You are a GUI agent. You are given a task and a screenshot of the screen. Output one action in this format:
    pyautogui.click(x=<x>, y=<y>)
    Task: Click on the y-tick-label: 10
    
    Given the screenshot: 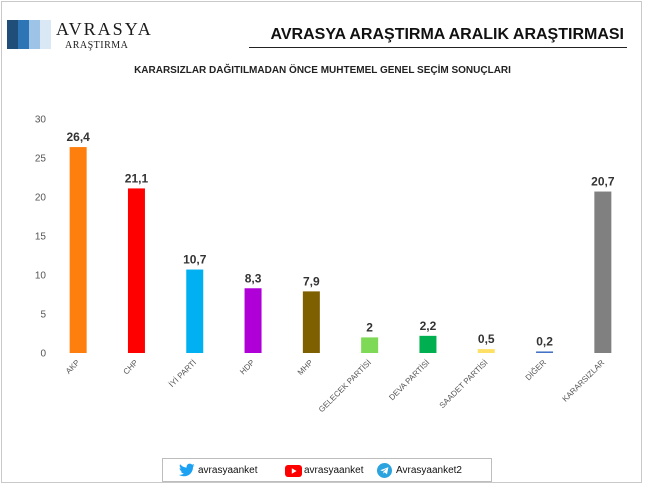 What is the action you would take?
    pyautogui.click(x=41, y=276)
    